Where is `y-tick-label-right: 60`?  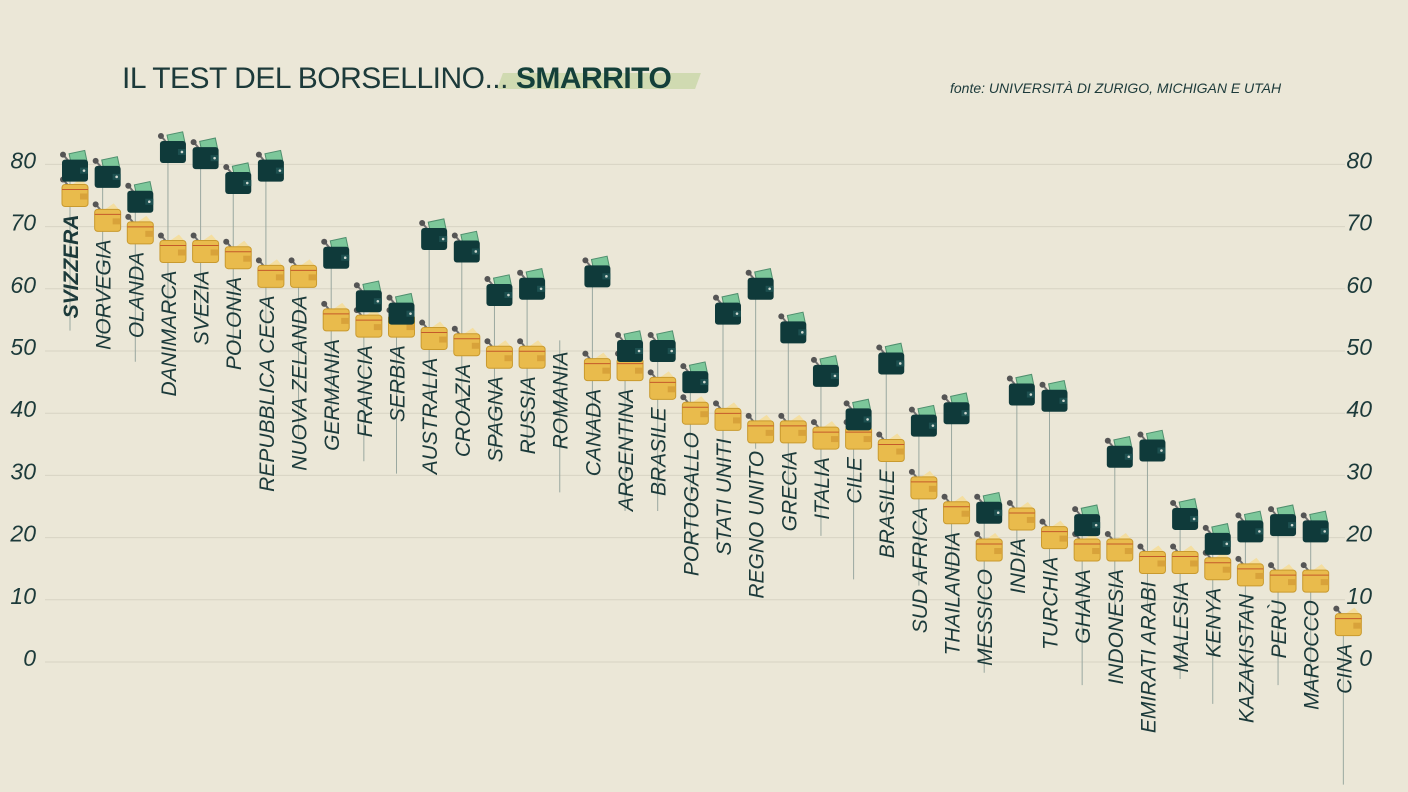
y-tick-label-right: 60 is located at coordinates (1359, 285).